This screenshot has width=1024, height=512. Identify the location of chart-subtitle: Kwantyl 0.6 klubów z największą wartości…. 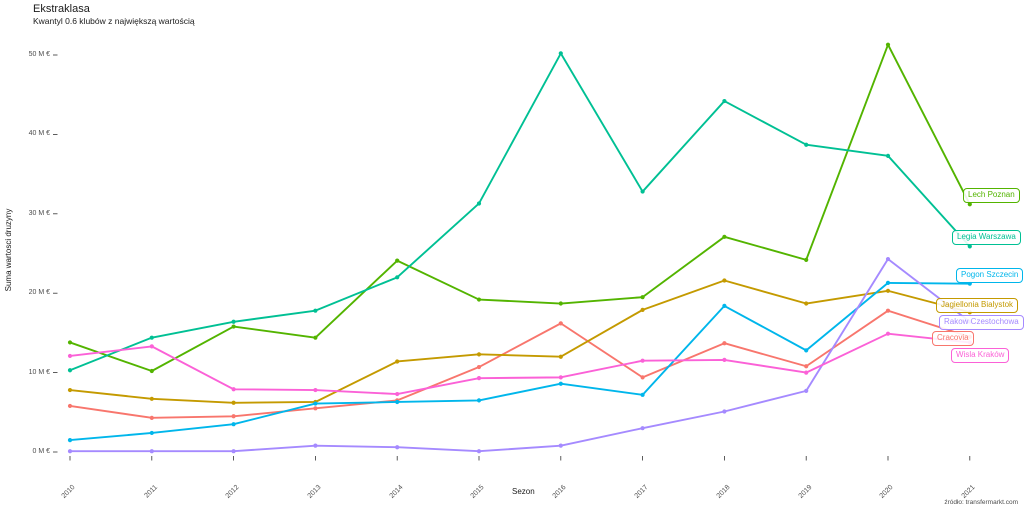
(114, 21).